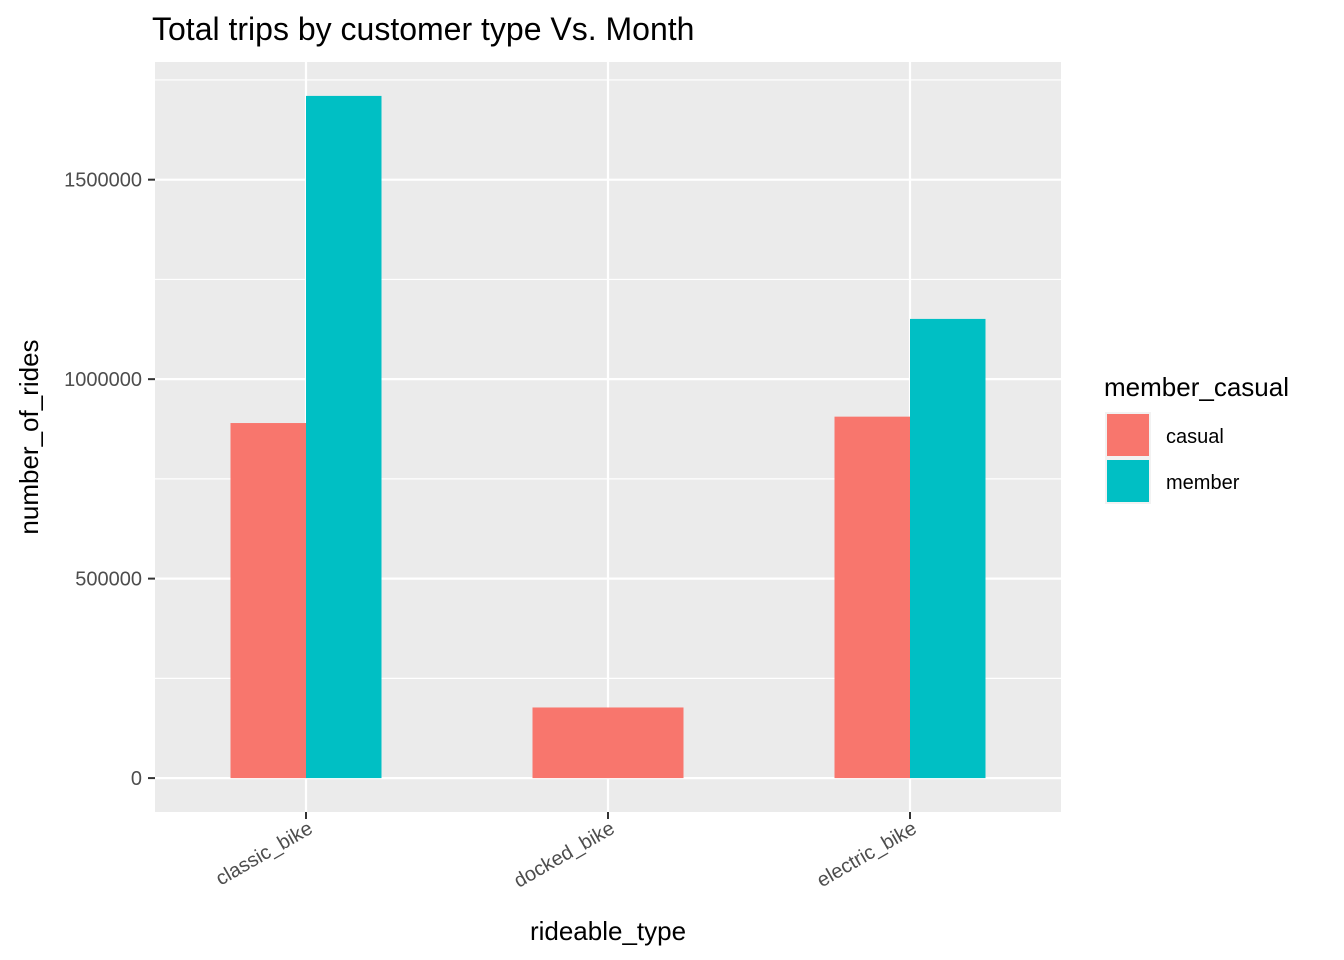 Image resolution: width=1344 pixels, height=960 pixels. I want to click on chart-title: Total trips by customer type Vs. Month, so click(423, 29).